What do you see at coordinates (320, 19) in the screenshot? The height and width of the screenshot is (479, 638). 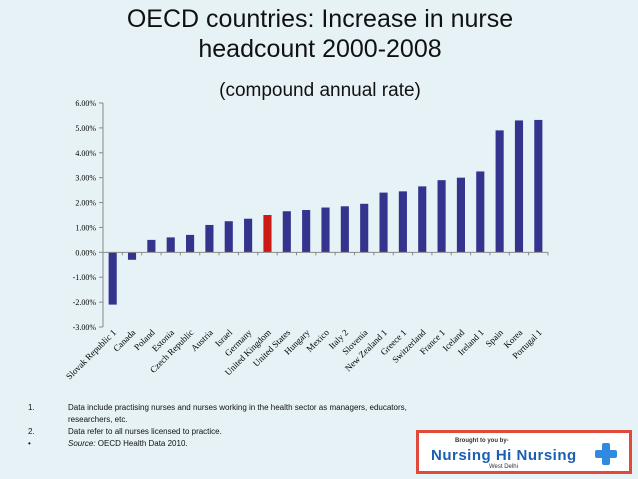 I see `title-line-1: OECD countries: Increase in nurse` at bounding box center [320, 19].